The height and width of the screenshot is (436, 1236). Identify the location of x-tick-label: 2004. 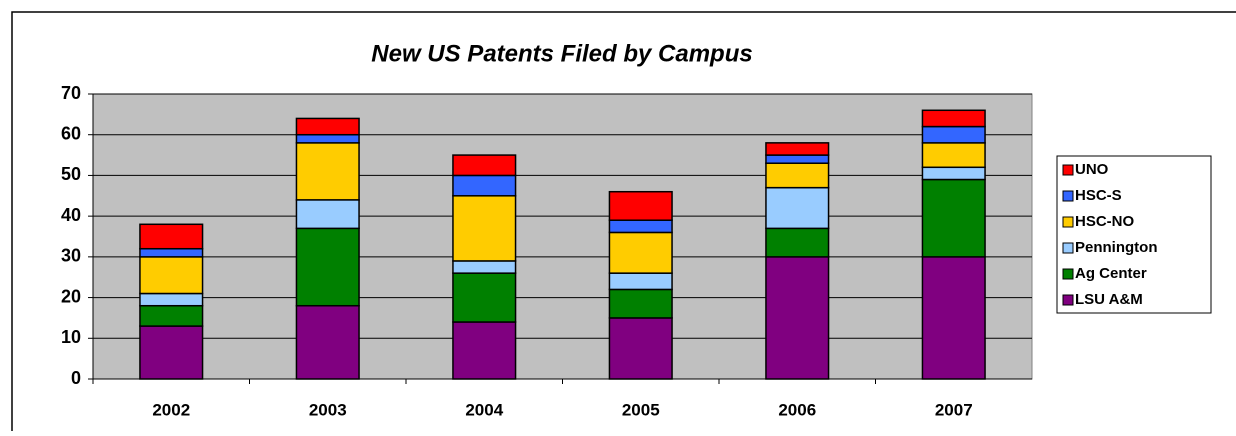
(484, 409).